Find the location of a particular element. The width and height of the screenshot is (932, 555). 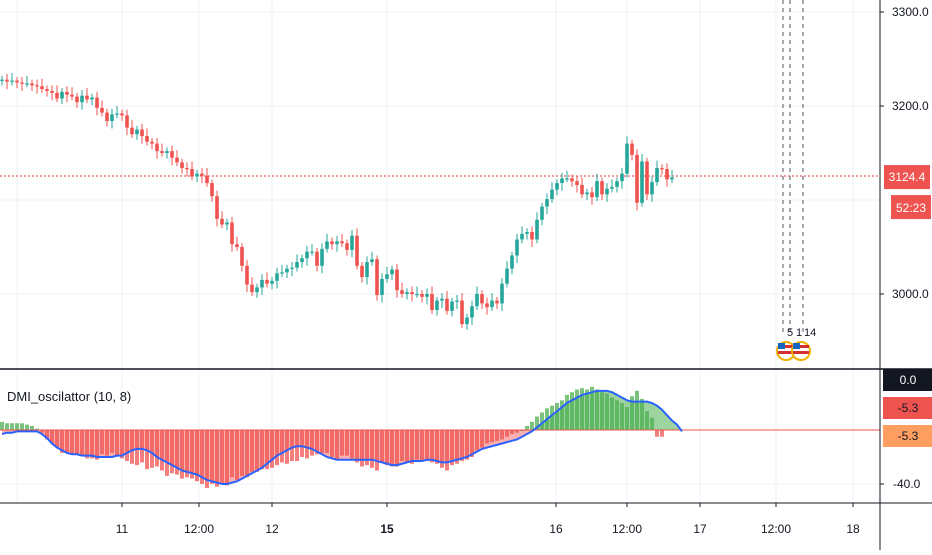

indicator-tick-label: -40.0 is located at coordinates (907, 484).